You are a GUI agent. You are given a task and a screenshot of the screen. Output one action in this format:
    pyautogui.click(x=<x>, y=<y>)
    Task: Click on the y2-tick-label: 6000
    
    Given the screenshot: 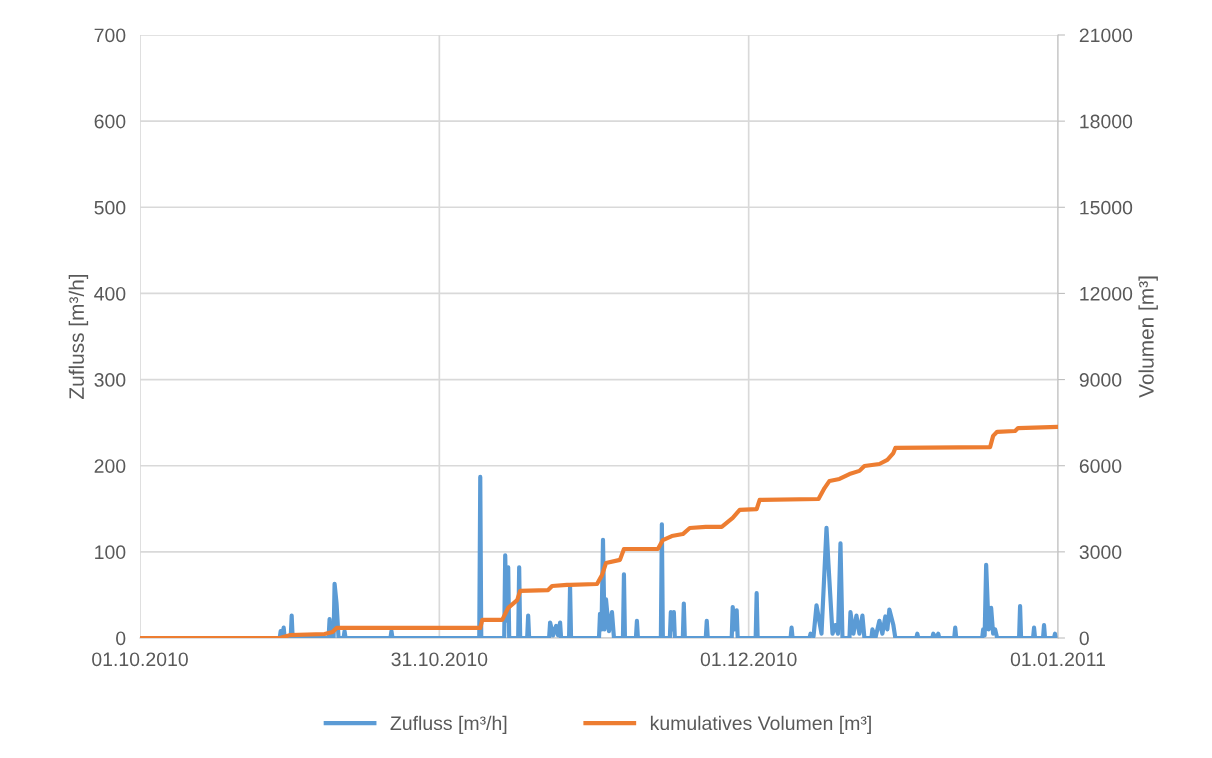 What is the action you would take?
    pyautogui.click(x=1100, y=466)
    